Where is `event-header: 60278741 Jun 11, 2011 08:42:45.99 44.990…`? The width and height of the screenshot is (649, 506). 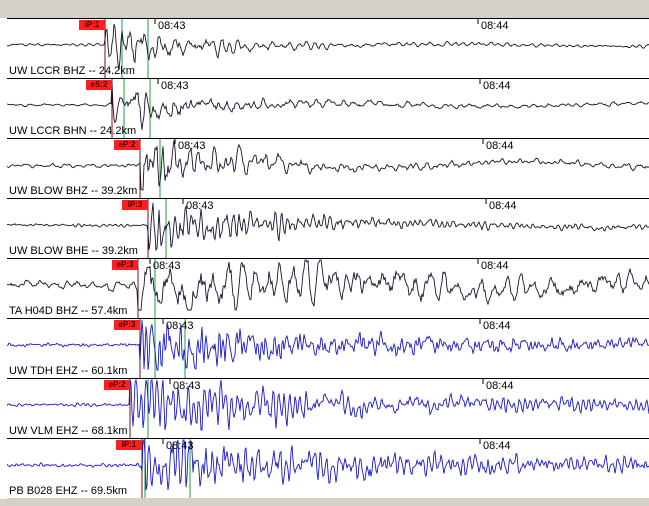 event-header: 60278741 Jun 11, 2011 08:42:45.99 44.990… is located at coordinates (324, 9).